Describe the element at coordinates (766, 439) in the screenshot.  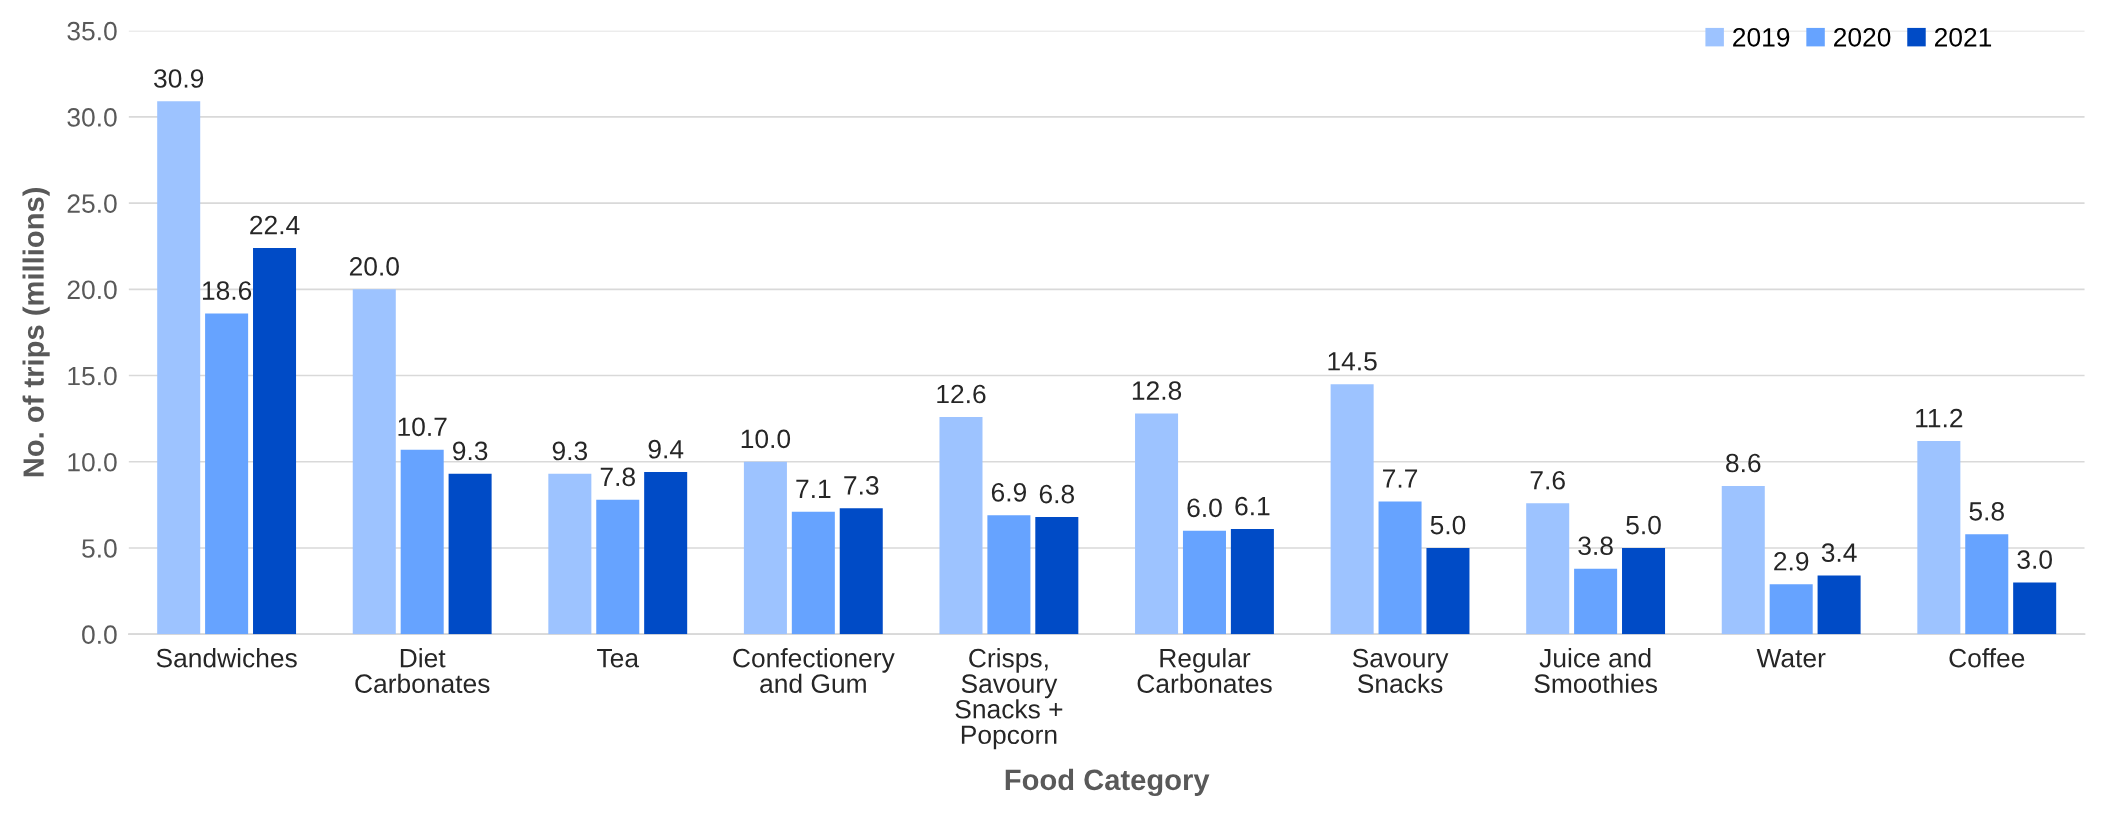
I see `data-label: 10.0` at that location.